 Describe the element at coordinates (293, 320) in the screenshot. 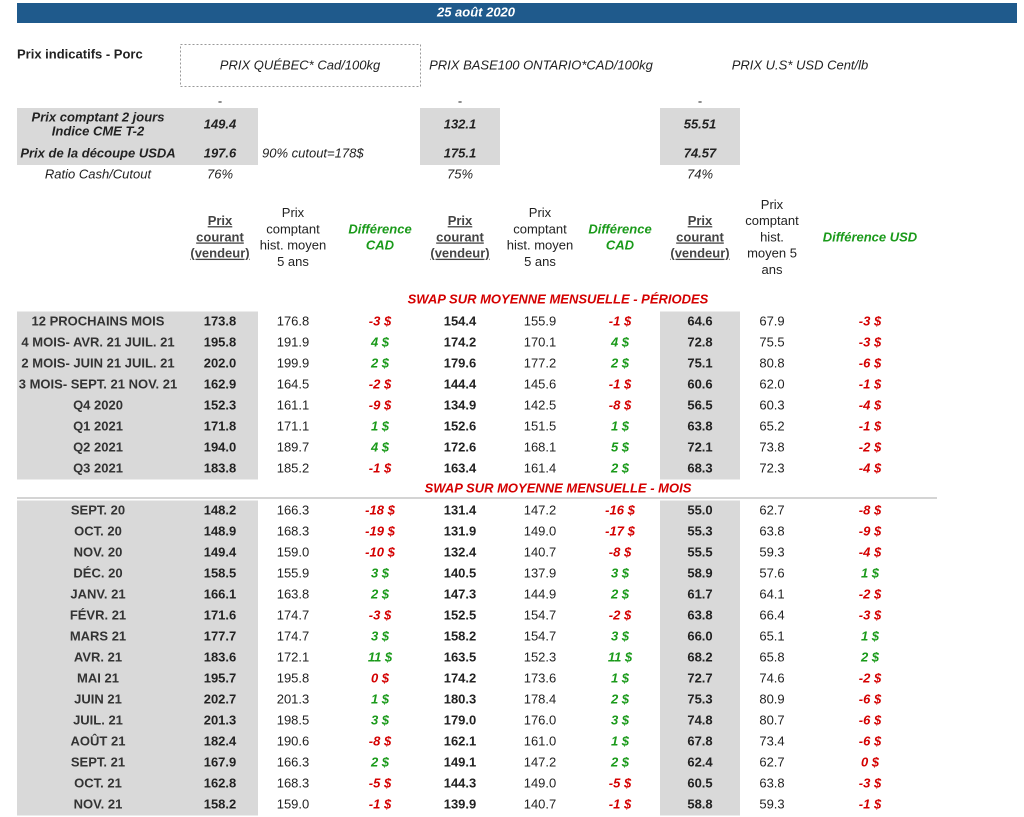

I see `price: 176.8` at that location.